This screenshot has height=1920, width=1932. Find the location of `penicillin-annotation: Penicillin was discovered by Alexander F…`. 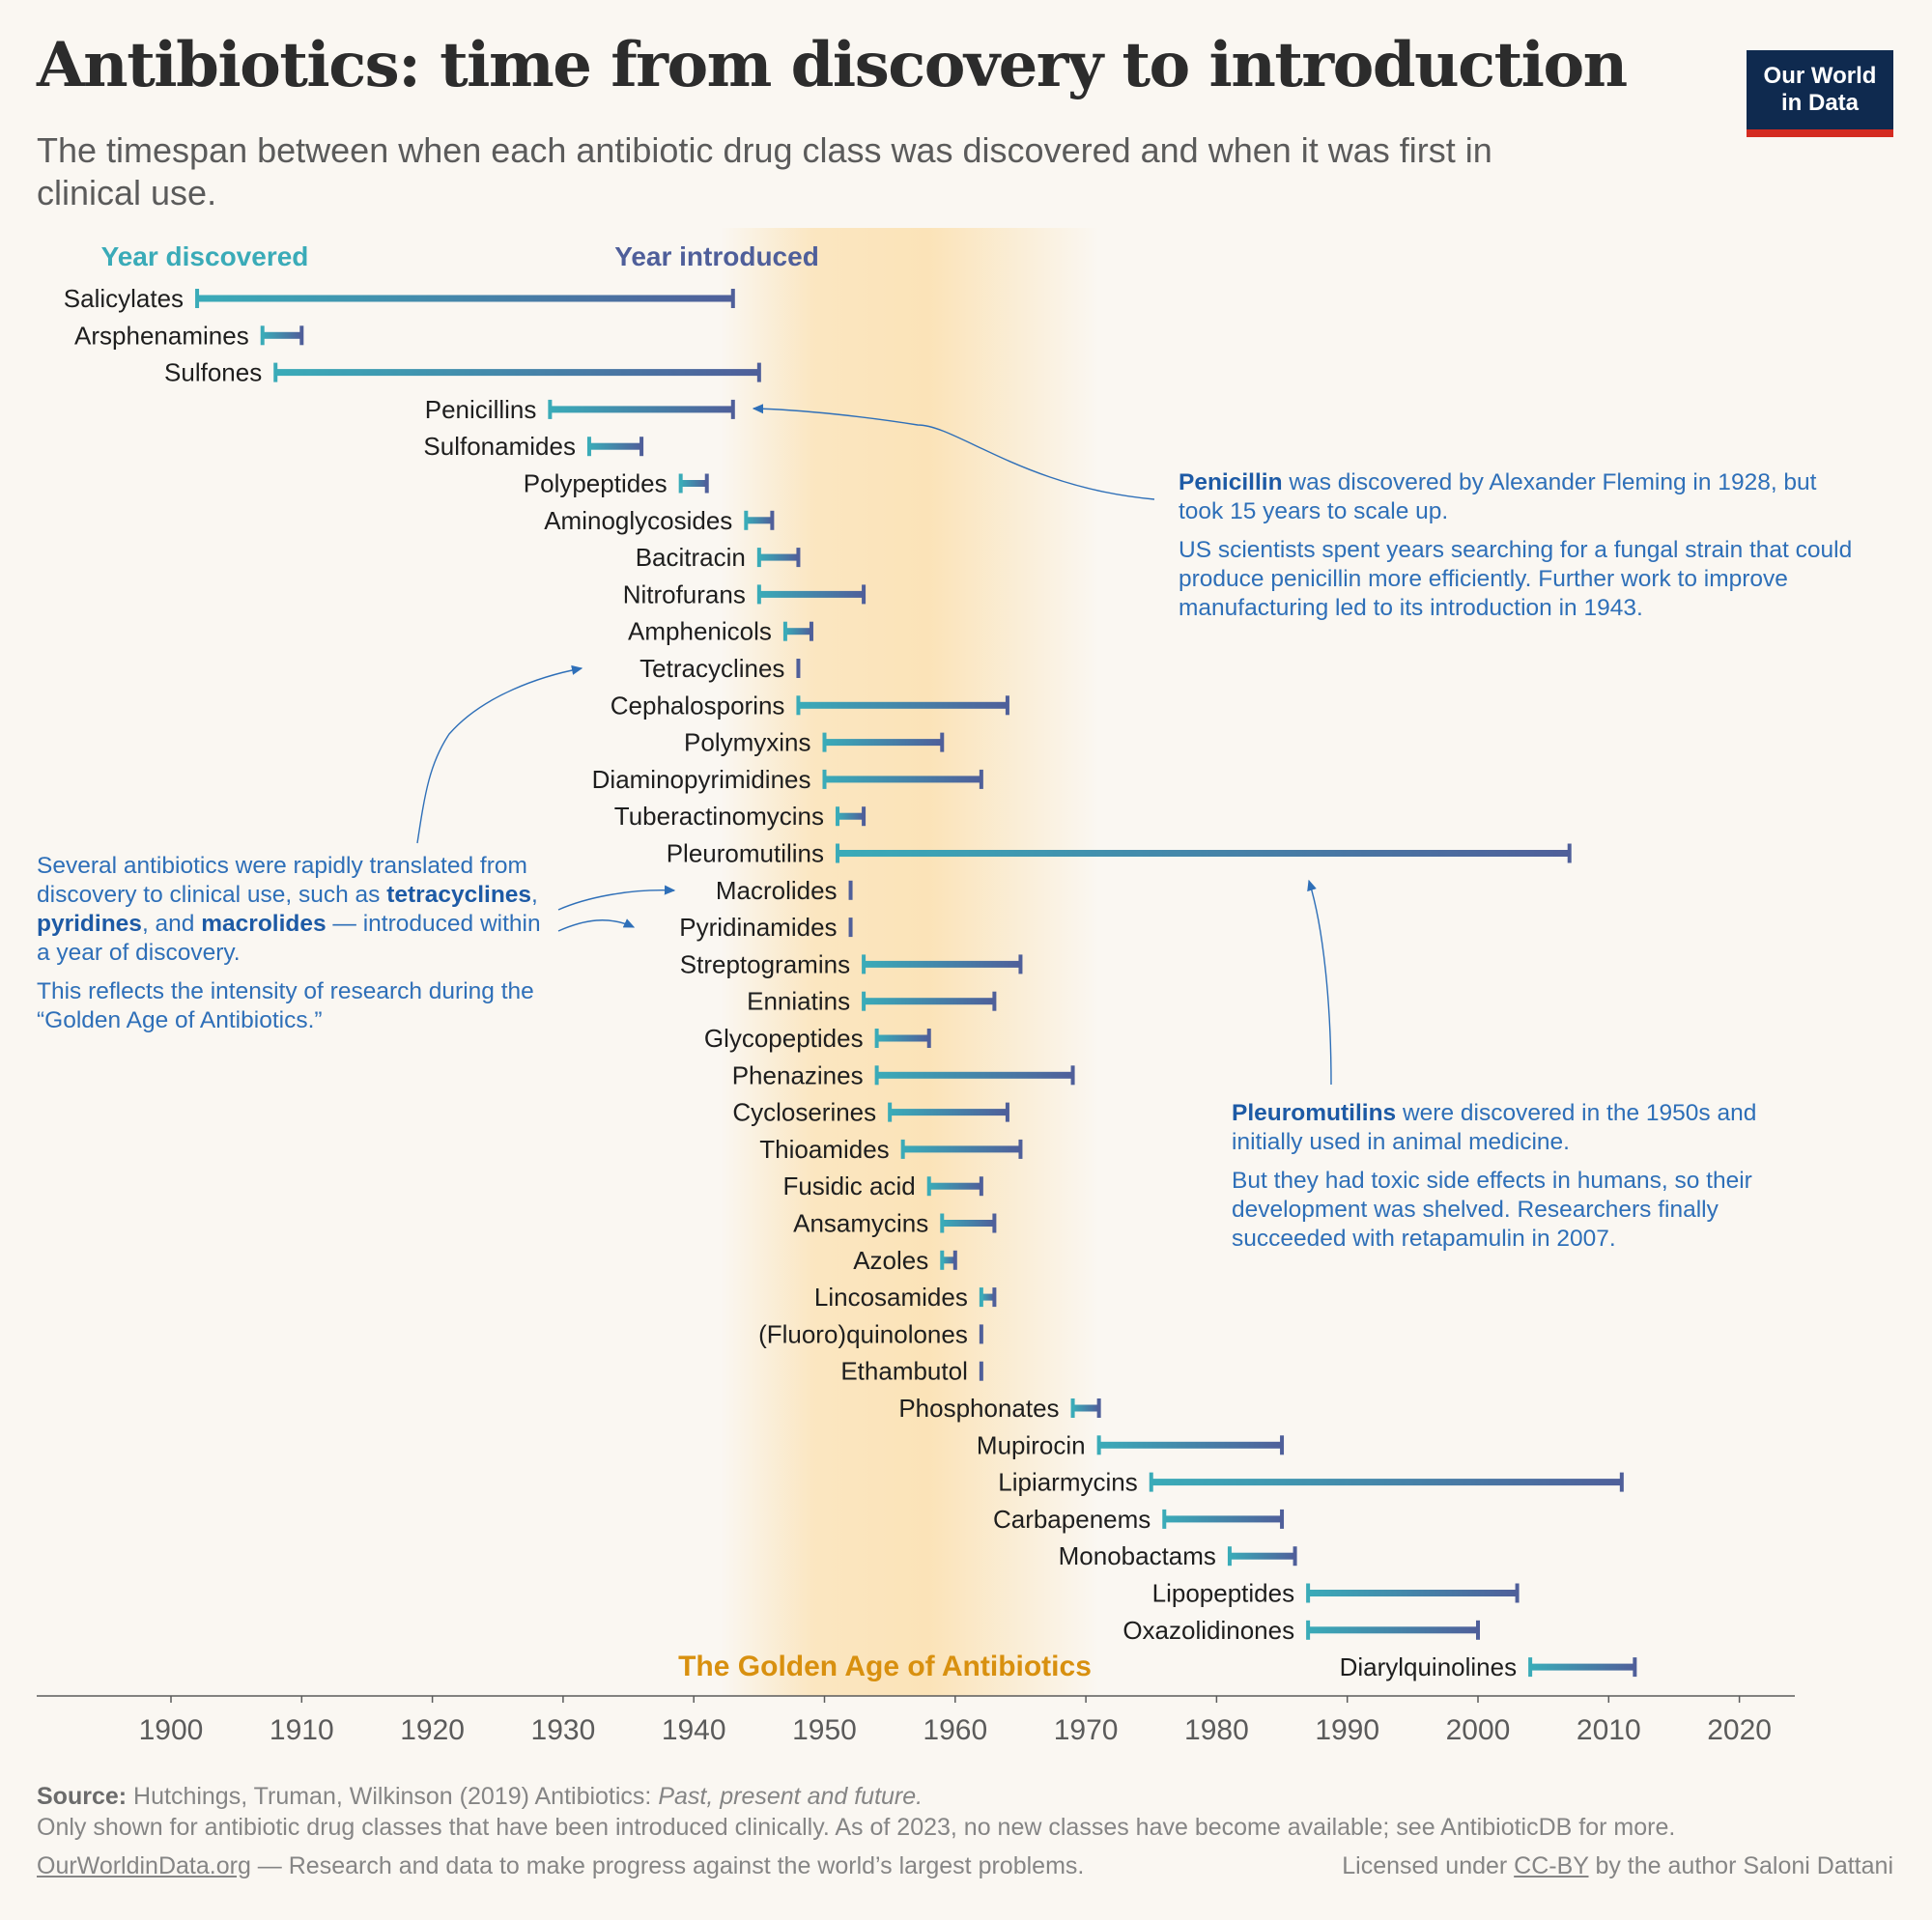

penicillin-annotation: Penicillin was discovered by Alexander F… is located at coordinates (1517, 550).